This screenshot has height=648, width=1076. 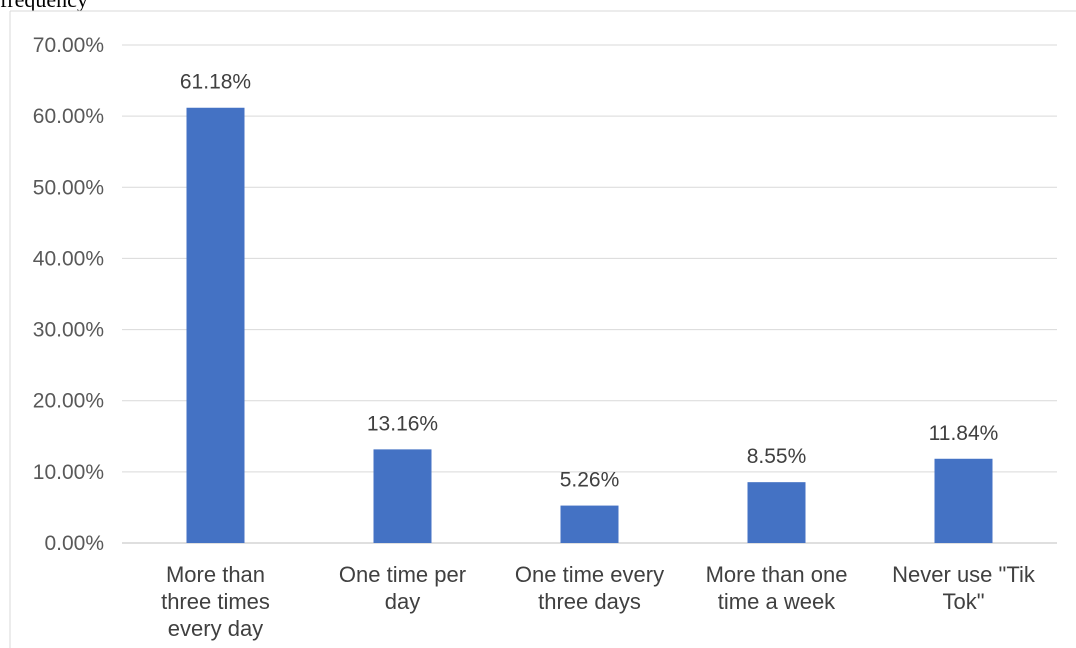 I want to click on y-tick-label: 60.00%, so click(x=68, y=116).